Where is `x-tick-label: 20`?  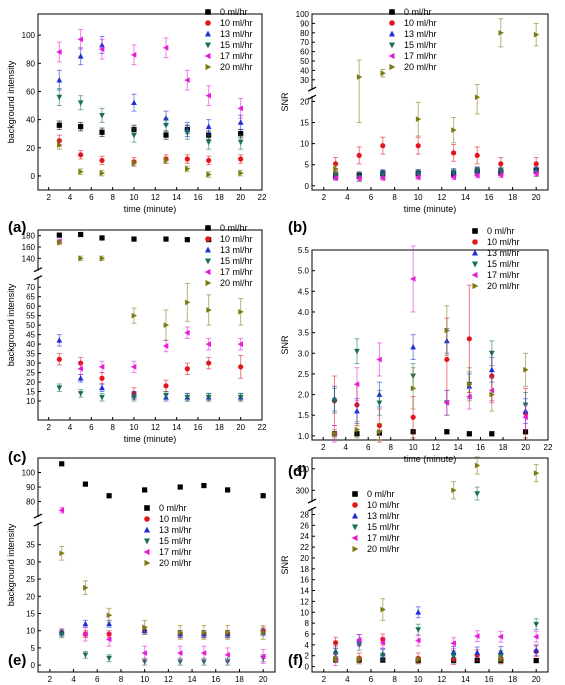
x-tick-label: 20 is located at coordinates (536, 679).